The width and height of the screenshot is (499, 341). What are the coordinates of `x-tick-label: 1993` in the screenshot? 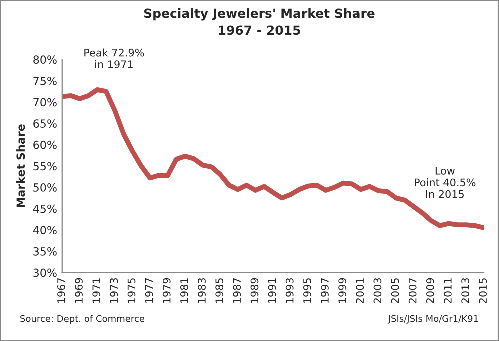 It's located at (290, 291).